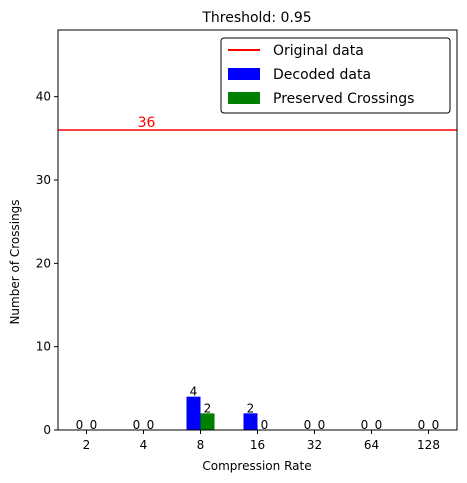  What do you see at coordinates (201, 445) in the screenshot?
I see `x-tick-label: 8` at bounding box center [201, 445].